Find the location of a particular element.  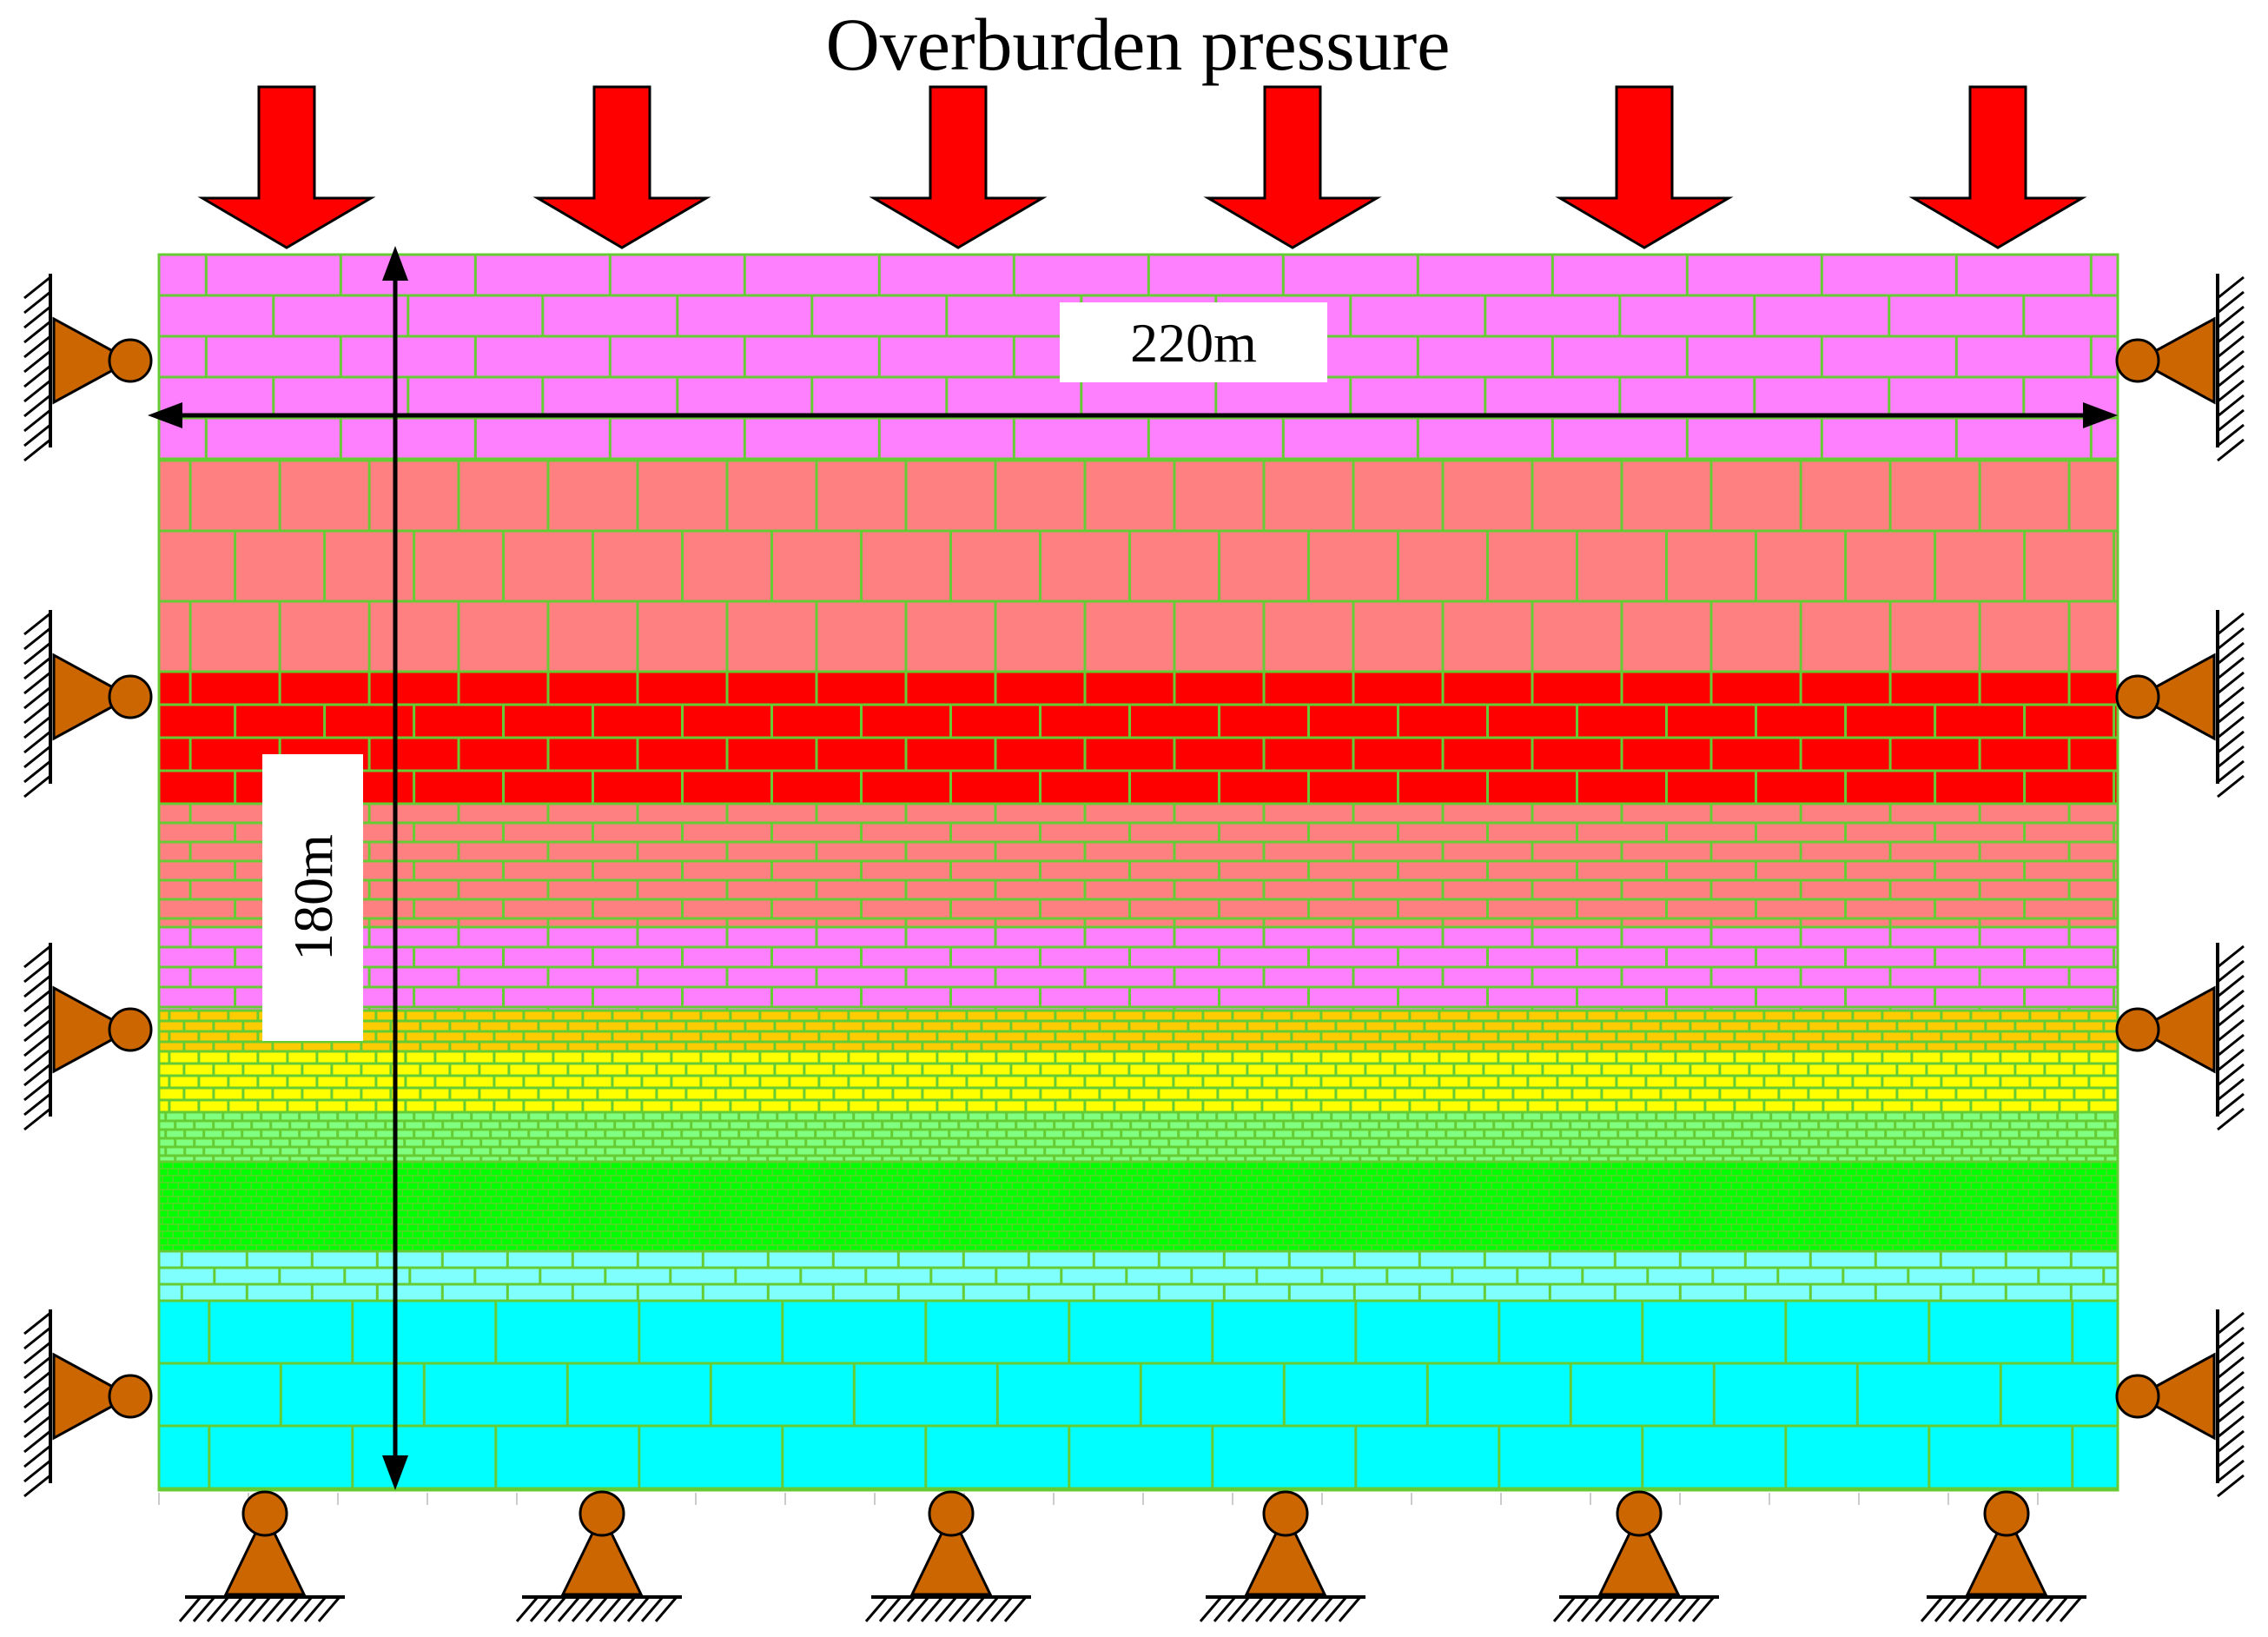

width-label-box is located at coordinates (1194, 342).